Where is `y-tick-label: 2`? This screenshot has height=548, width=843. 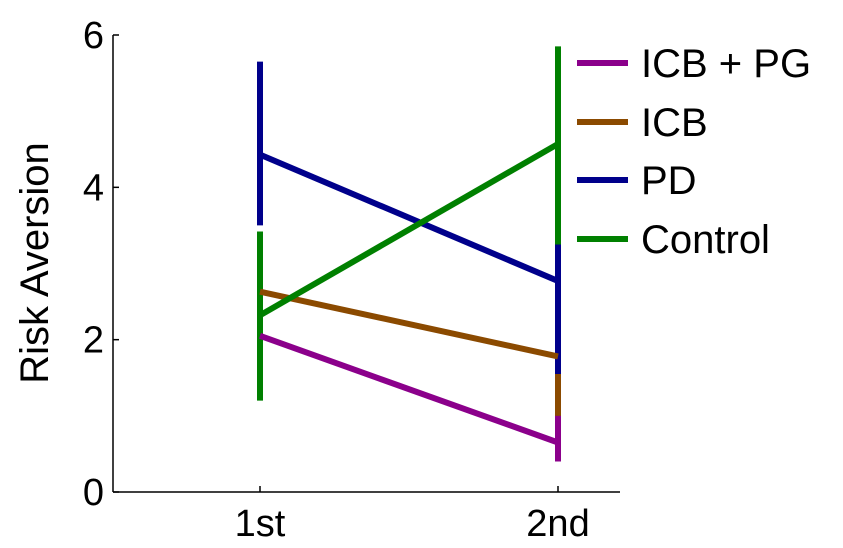
y-tick-label: 2 is located at coordinates (93, 341).